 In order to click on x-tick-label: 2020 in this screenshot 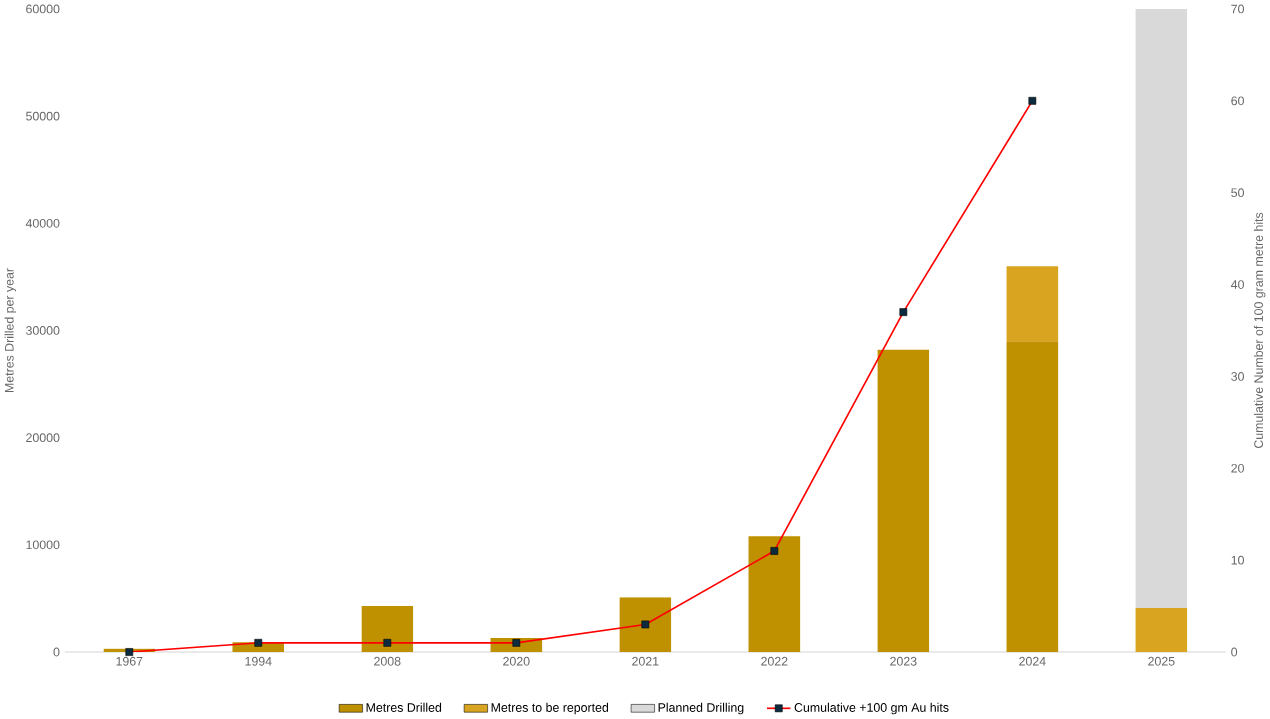, I will do `click(516, 661)`.